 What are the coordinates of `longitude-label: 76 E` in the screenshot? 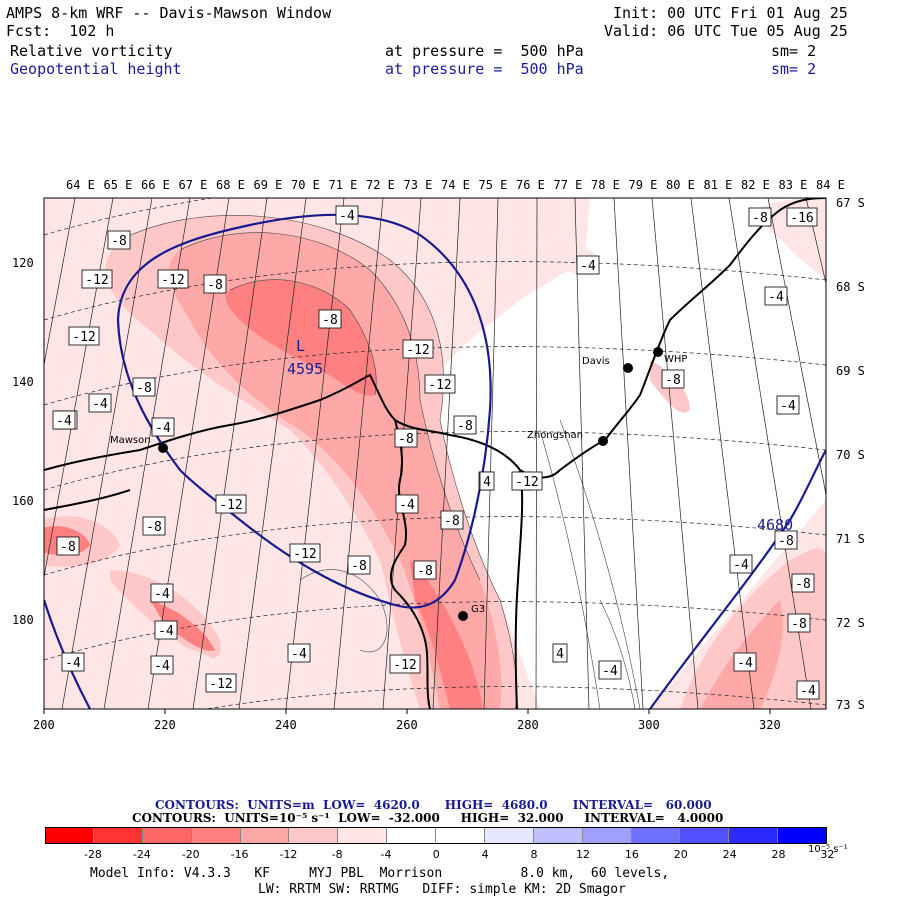 It's located at (530, 185).